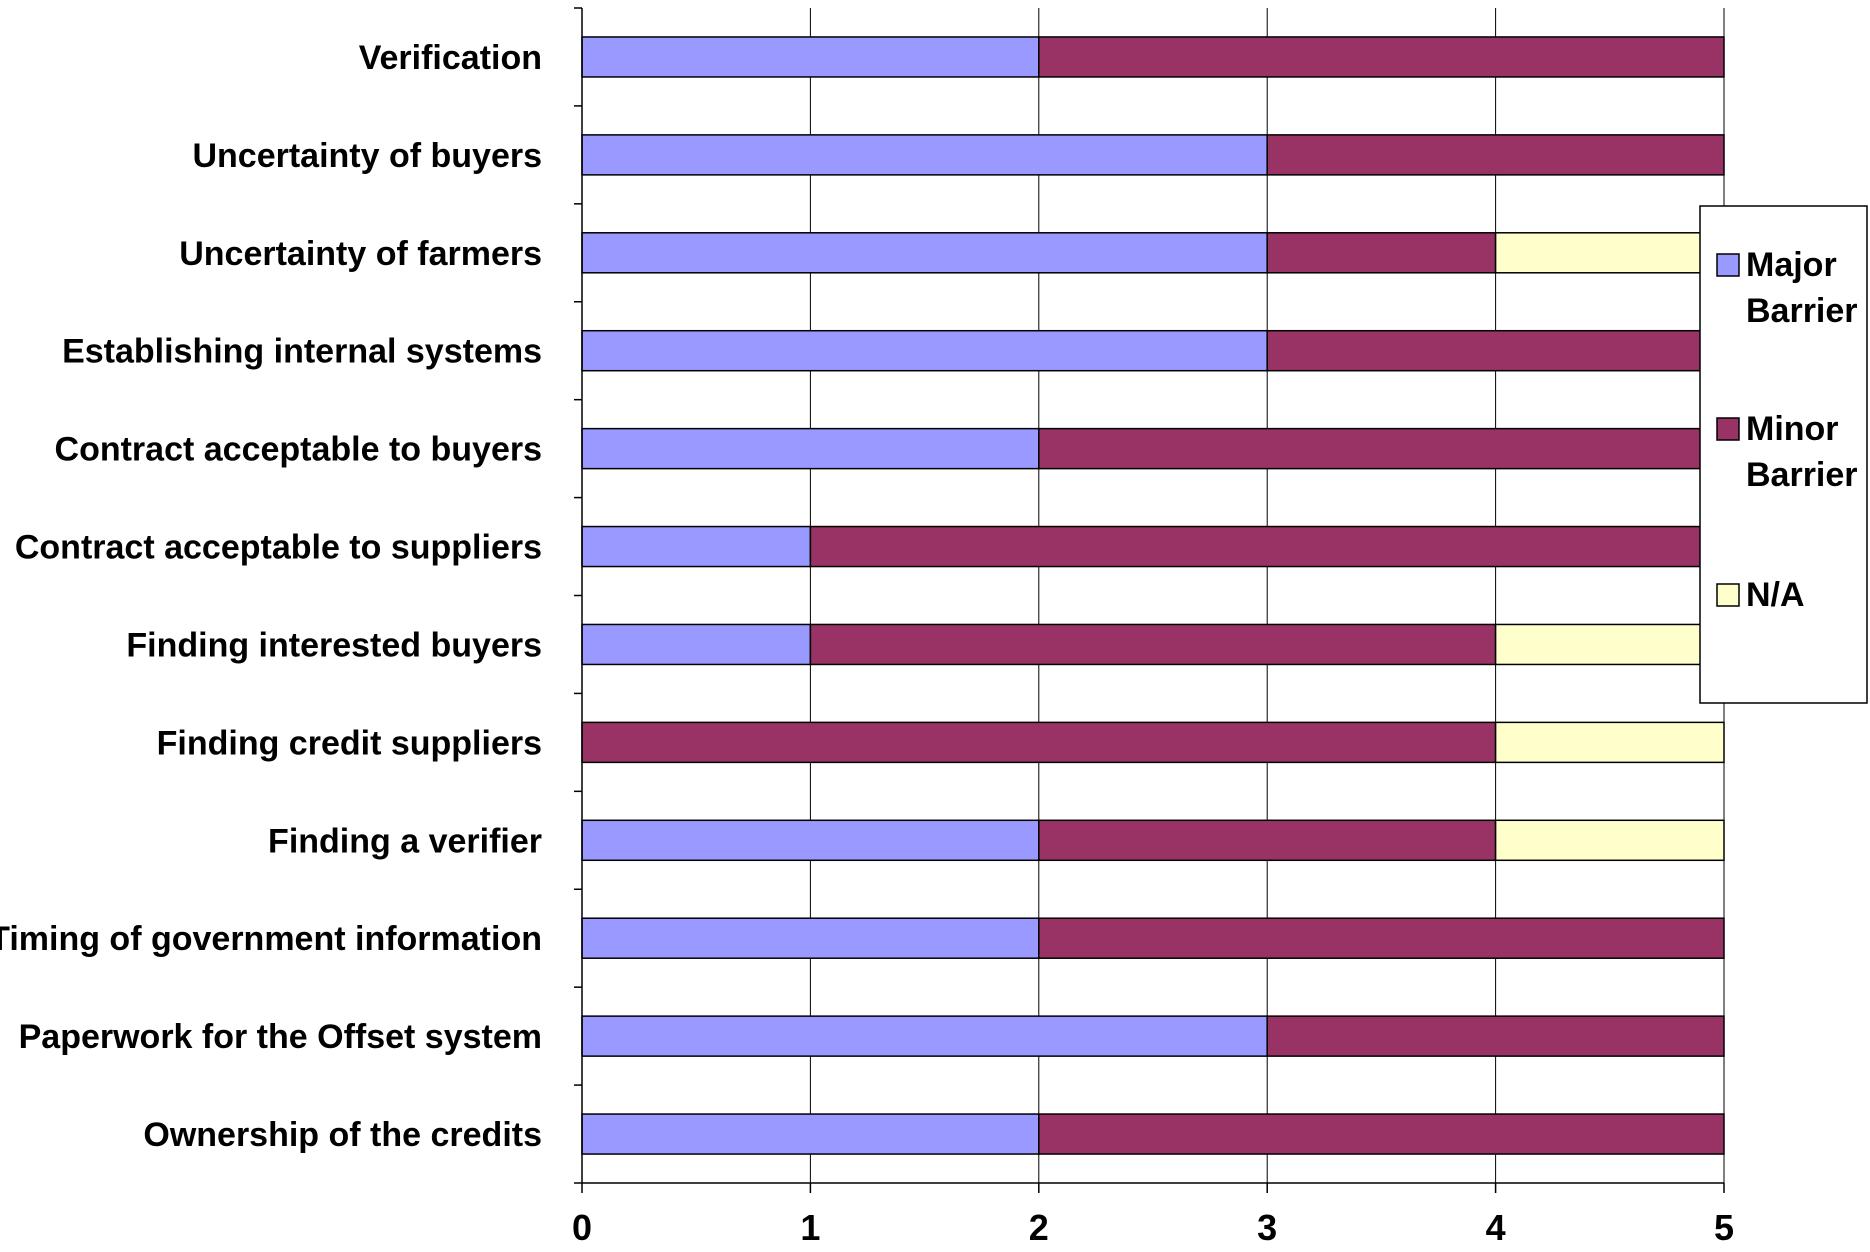 Image resolution: width=1870 pixels, height=1252 pixels. Describe the element at coordinates (1792, 429) in the screenshot. I see `legend-label: Minor` at that location.